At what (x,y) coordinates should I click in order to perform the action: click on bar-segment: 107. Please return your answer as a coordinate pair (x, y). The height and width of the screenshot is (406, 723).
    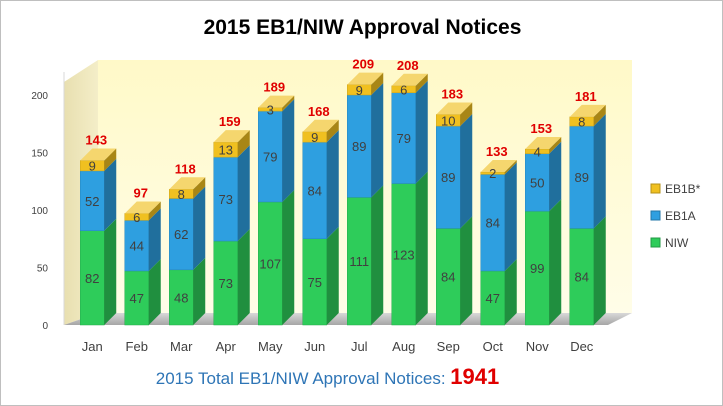
    Looking at the image, I should click on (276, 257).